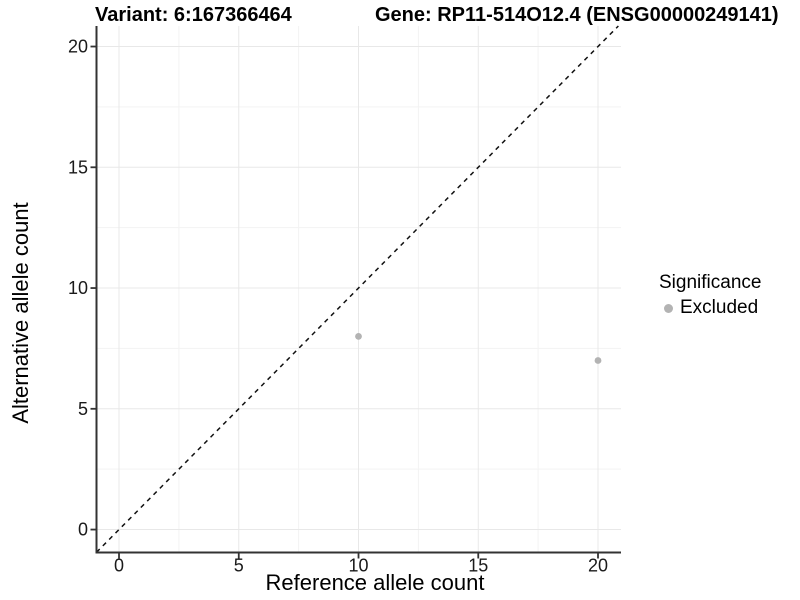 This screenshot has height=600, width=800. Describe the element at coordinates (78, 288) in the screenshot. I see `y-tick-label: 10` at that location.